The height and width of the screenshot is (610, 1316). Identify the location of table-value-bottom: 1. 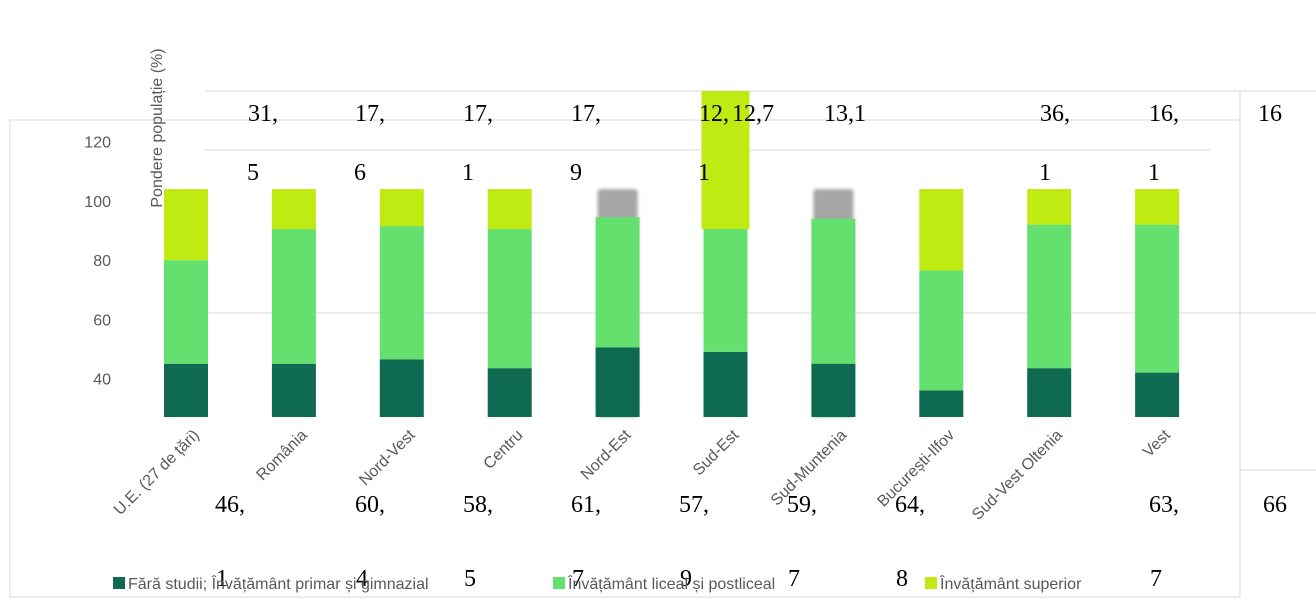
(222, 579).